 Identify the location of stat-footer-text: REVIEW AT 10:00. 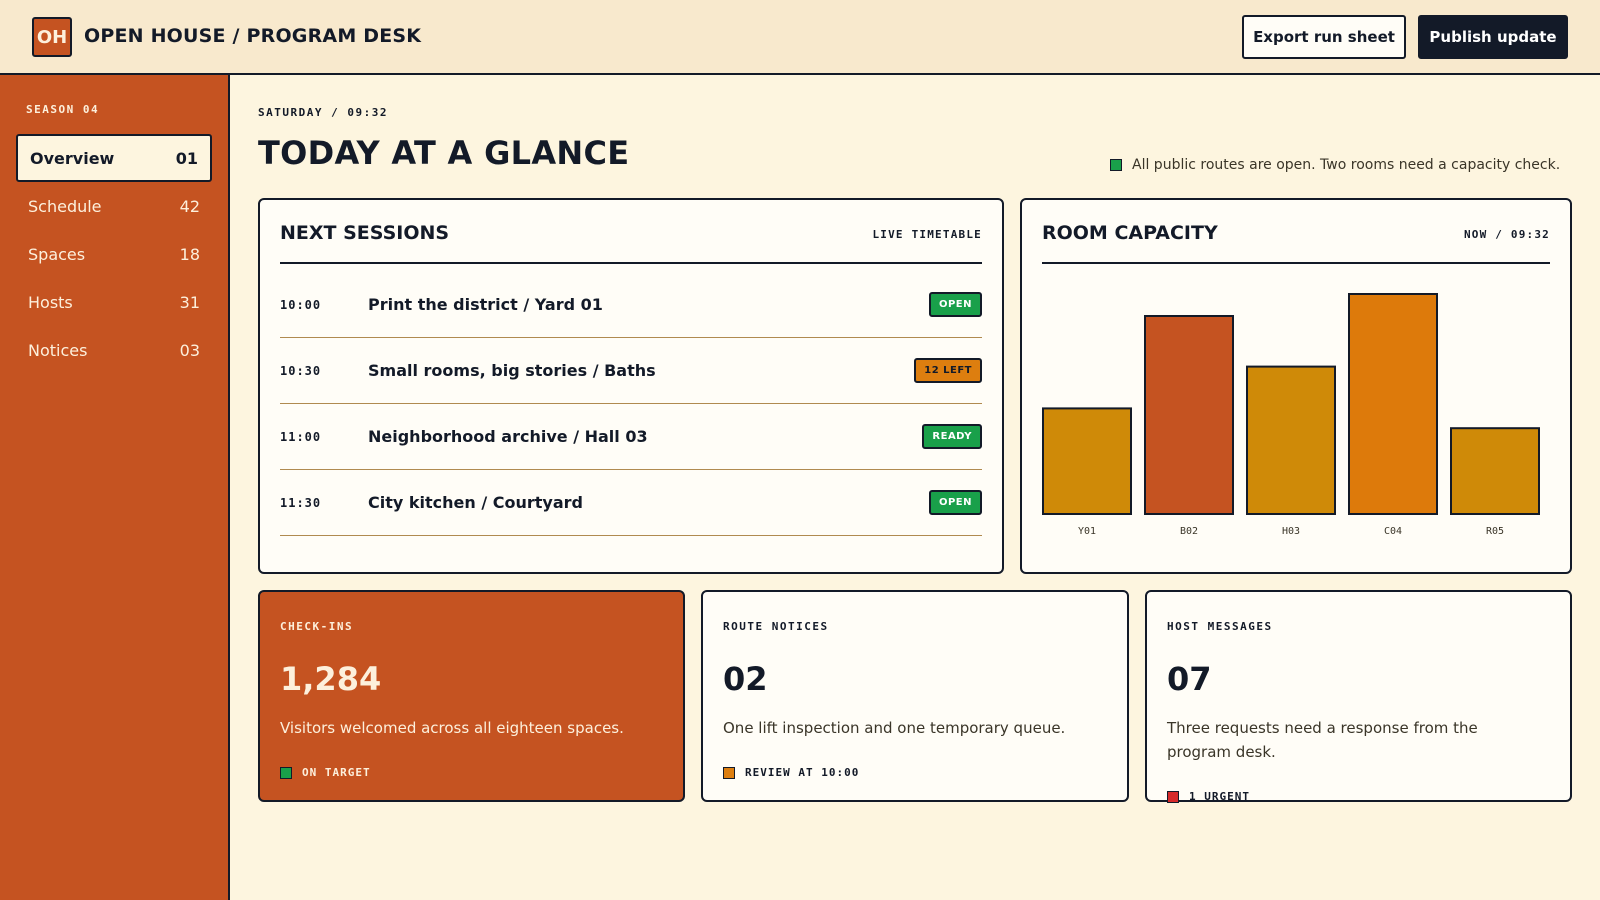
(802, 772).